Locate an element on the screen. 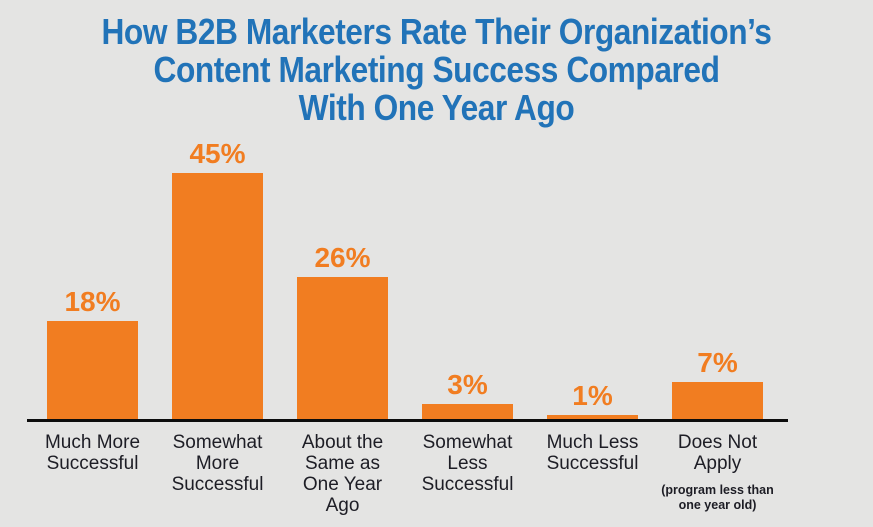  bar-somewhat-more-successful is located at coordinates (217, 296).